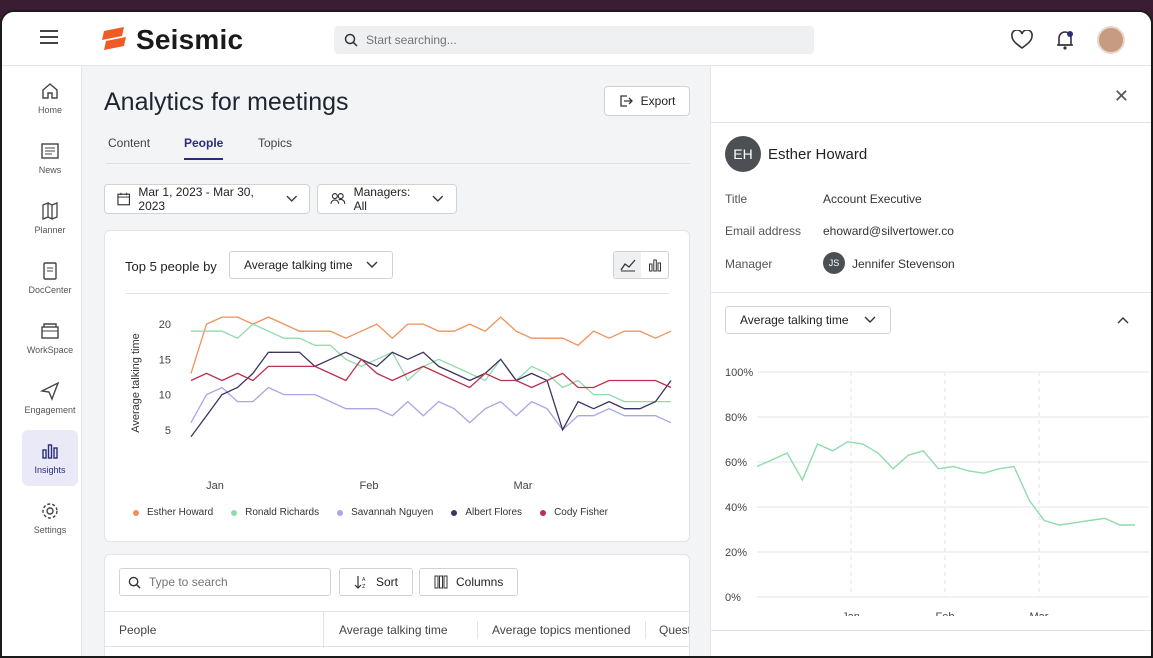 The width and height of the screenshot is (1153, 658). Describe the element at coordinates (171, 266) in the screenshot. I see `chart-heading: Top 5 people by` at that location.